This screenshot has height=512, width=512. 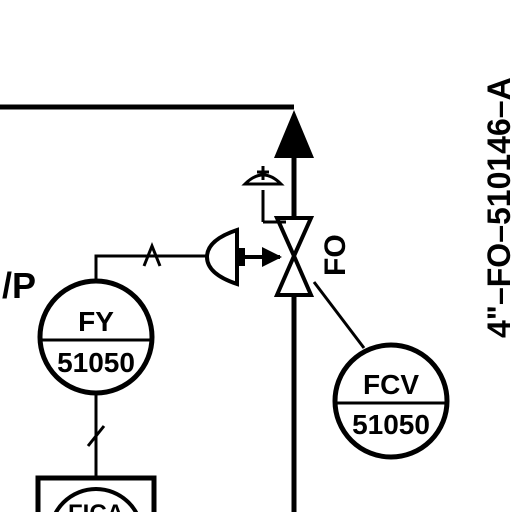 I want to click on signal-type-label: /P, so click(x=19, y=285).